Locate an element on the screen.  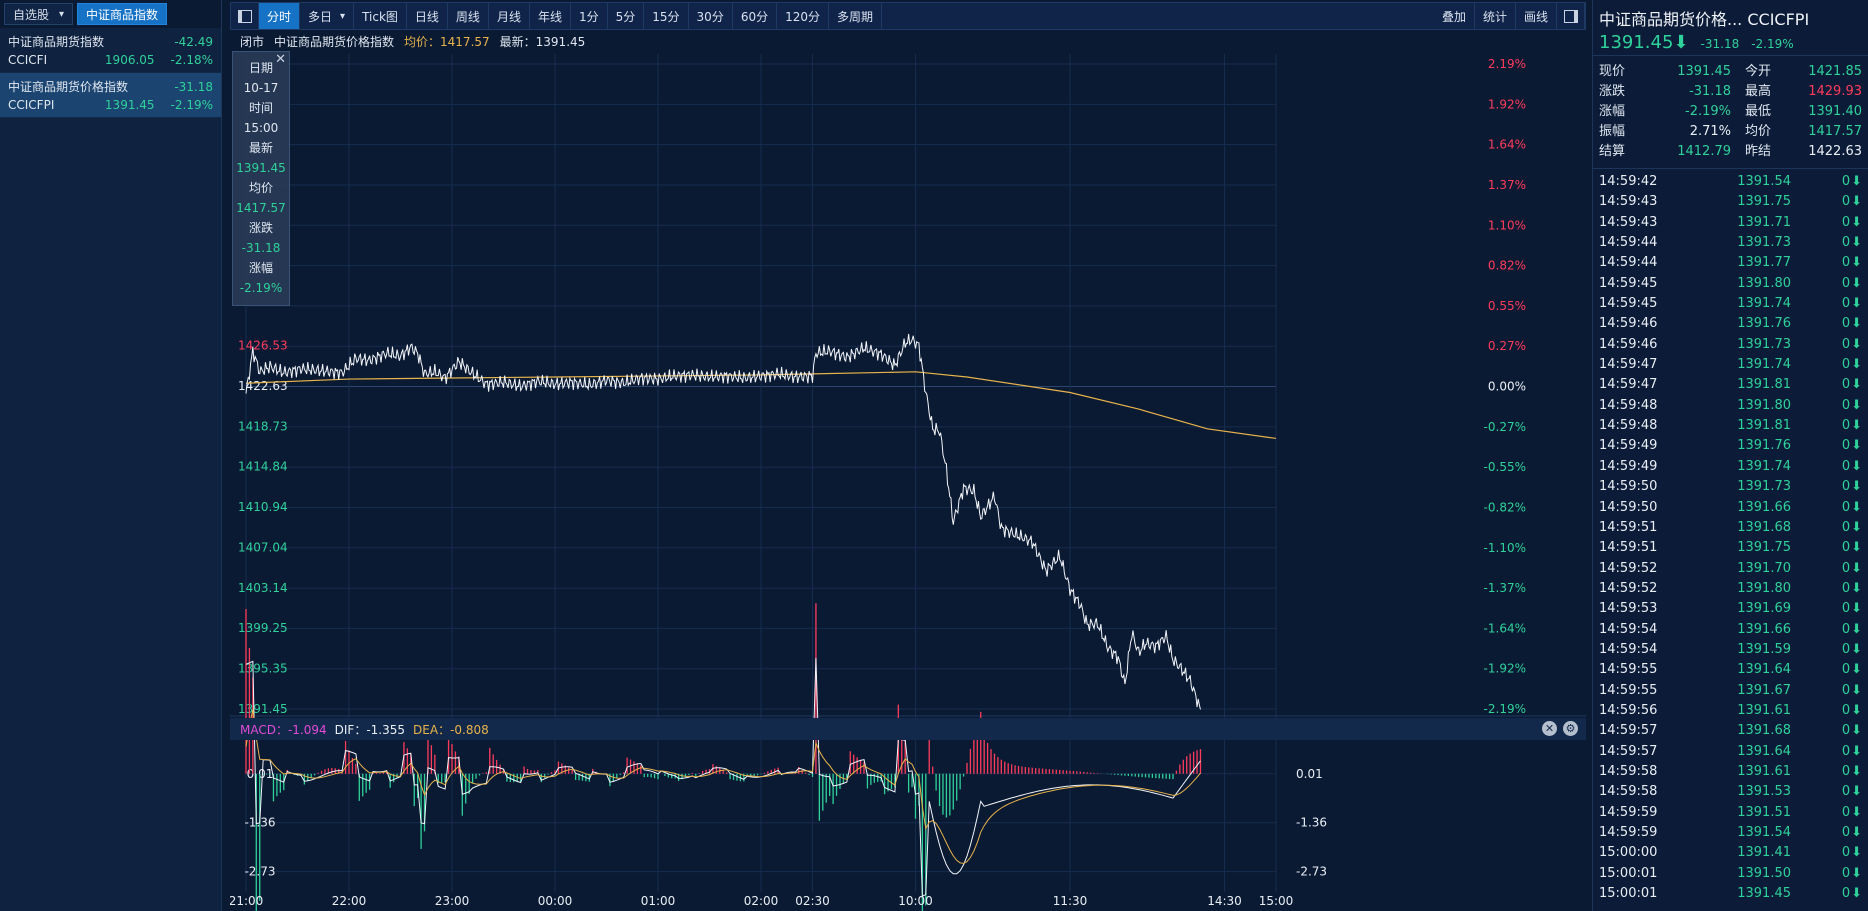
macd-tick-label: -1.36 is located at coordinates (1311, 823).